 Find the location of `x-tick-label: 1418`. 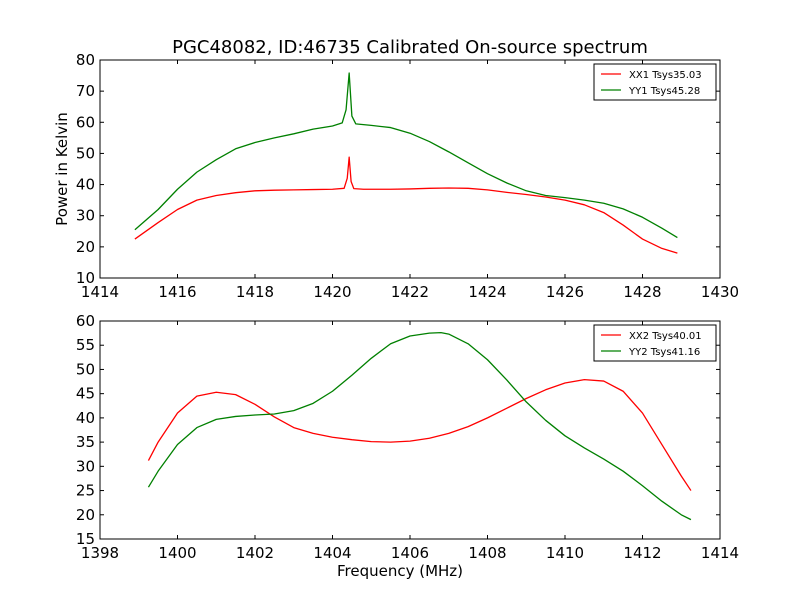

x-tick-label: 1418 is located at coordinates (255, 292).